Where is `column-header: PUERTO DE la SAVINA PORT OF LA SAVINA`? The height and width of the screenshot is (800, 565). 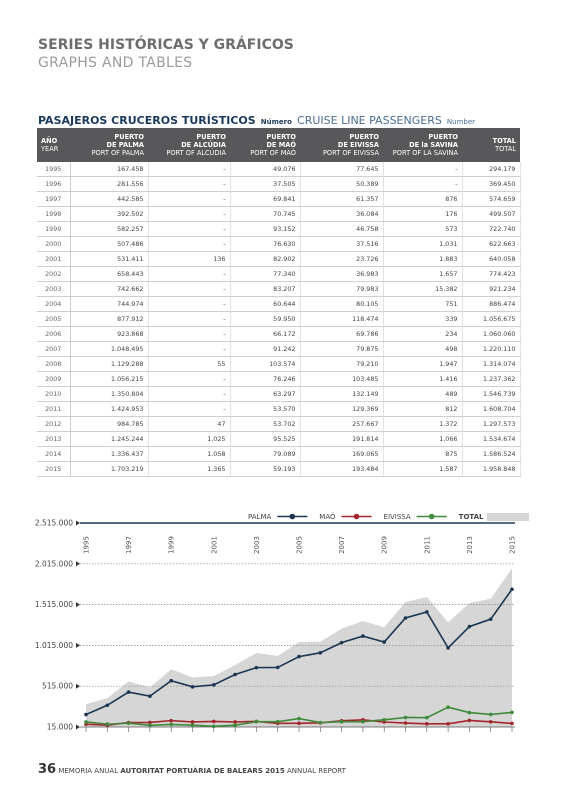
column-header: PUERTO DE la SAVINA PORT OF LA SAVINA is located at coordinates (422, 145).